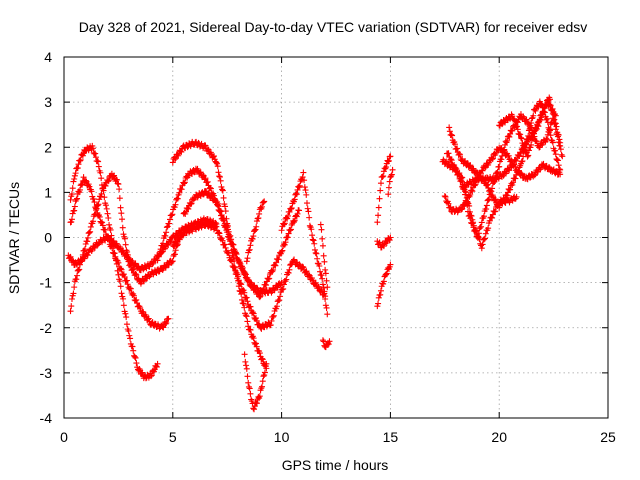 The image size is (640, 480). What do you see at coordinates (46, 283) in the screenshot?
I see `y-tick-label: -1` at bounding box center [46, 283].